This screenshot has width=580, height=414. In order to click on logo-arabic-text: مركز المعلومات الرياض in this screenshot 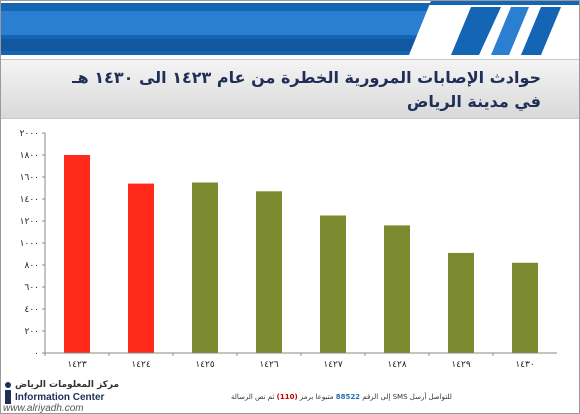, I will do `click(67, 385)`.